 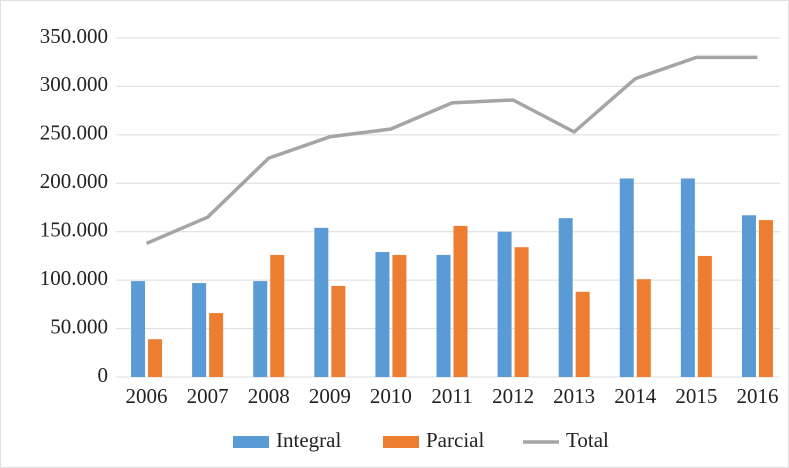 What do you see at coordinates (269, 396) in the screenshot?
I see `x-tick-label: 2008` at bounding box center [269, 396].